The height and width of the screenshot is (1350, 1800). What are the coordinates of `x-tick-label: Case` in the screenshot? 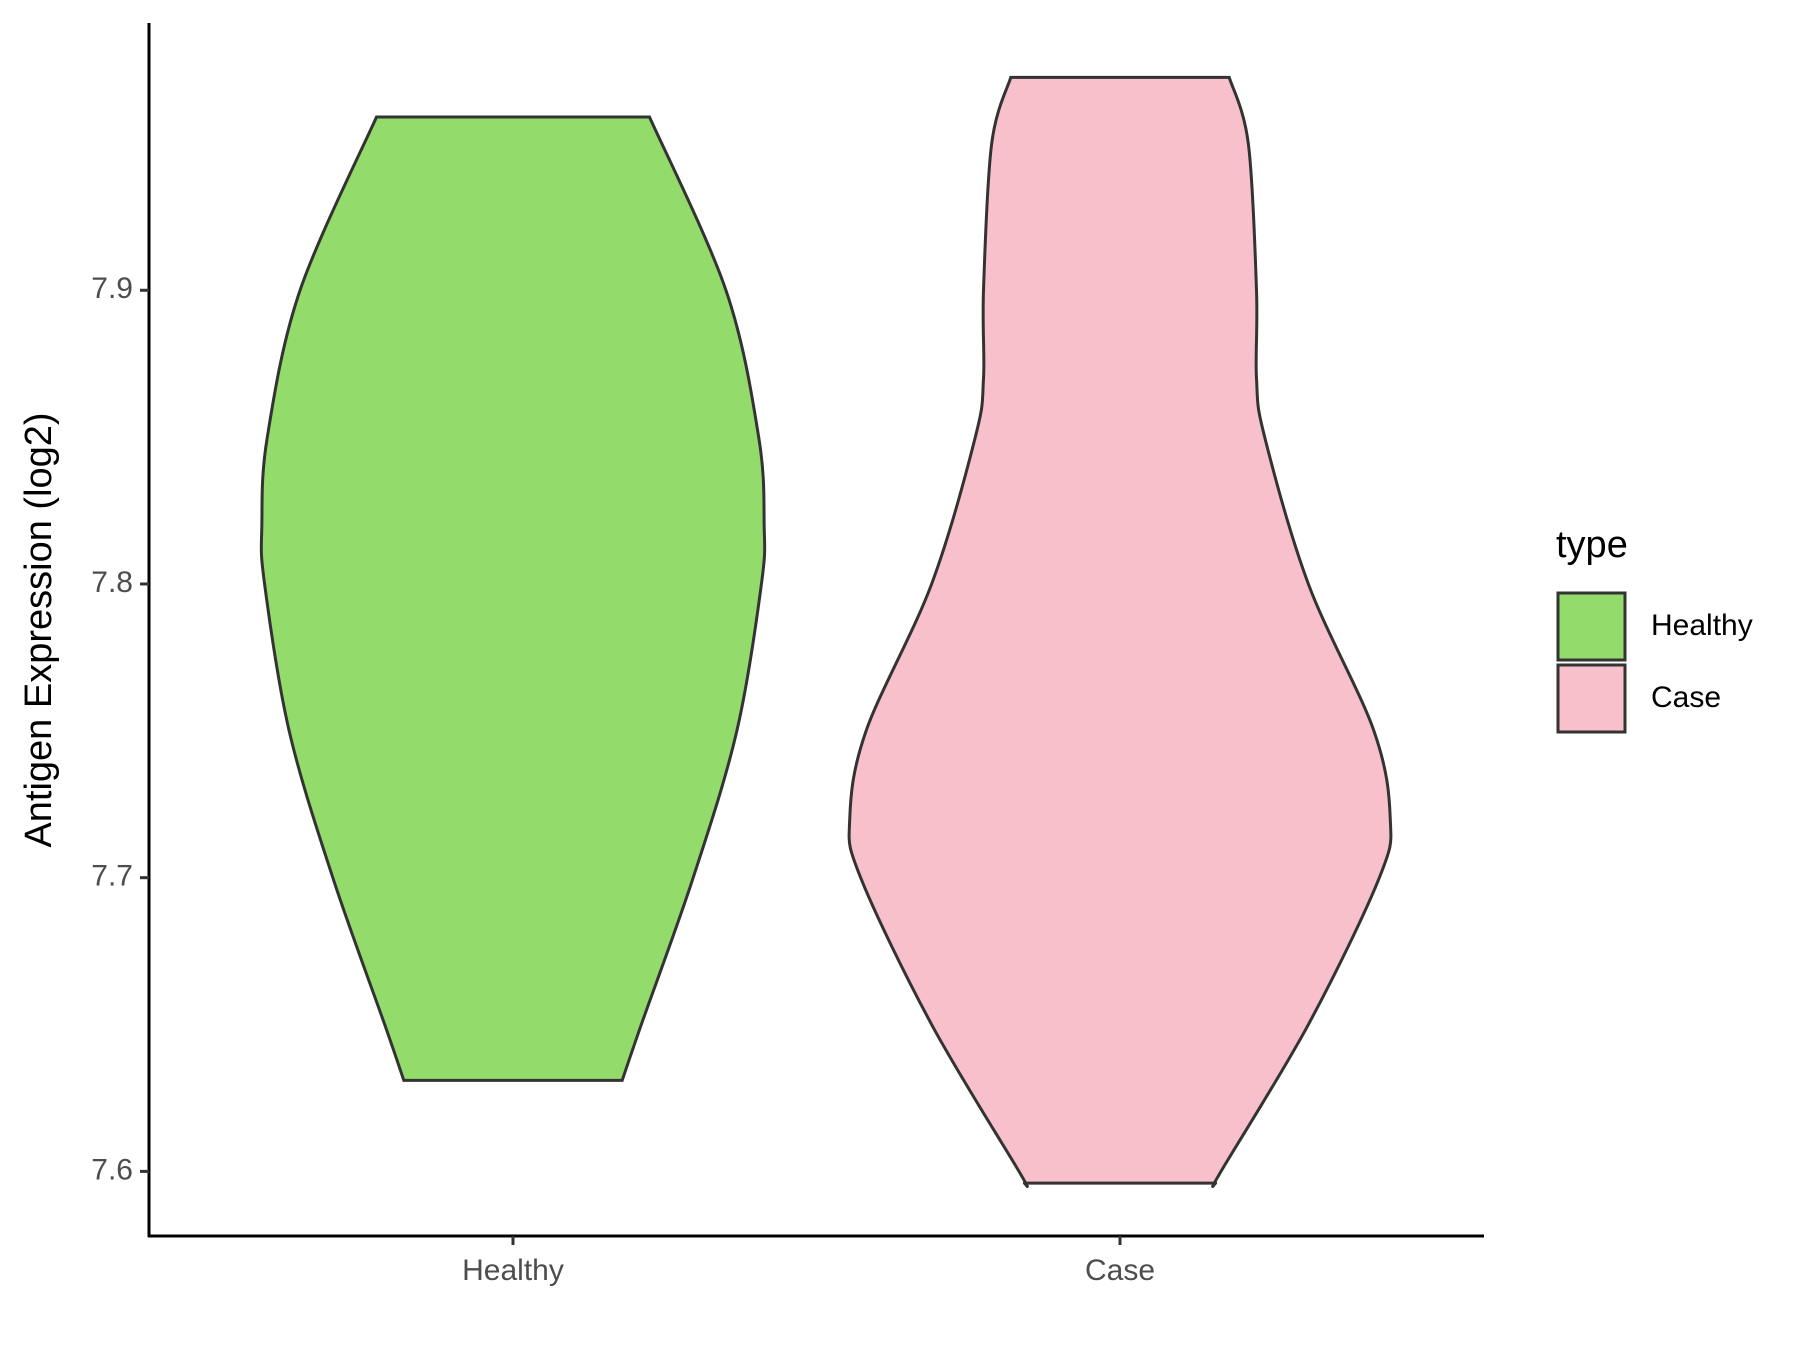 It's located at (1120, 1270).